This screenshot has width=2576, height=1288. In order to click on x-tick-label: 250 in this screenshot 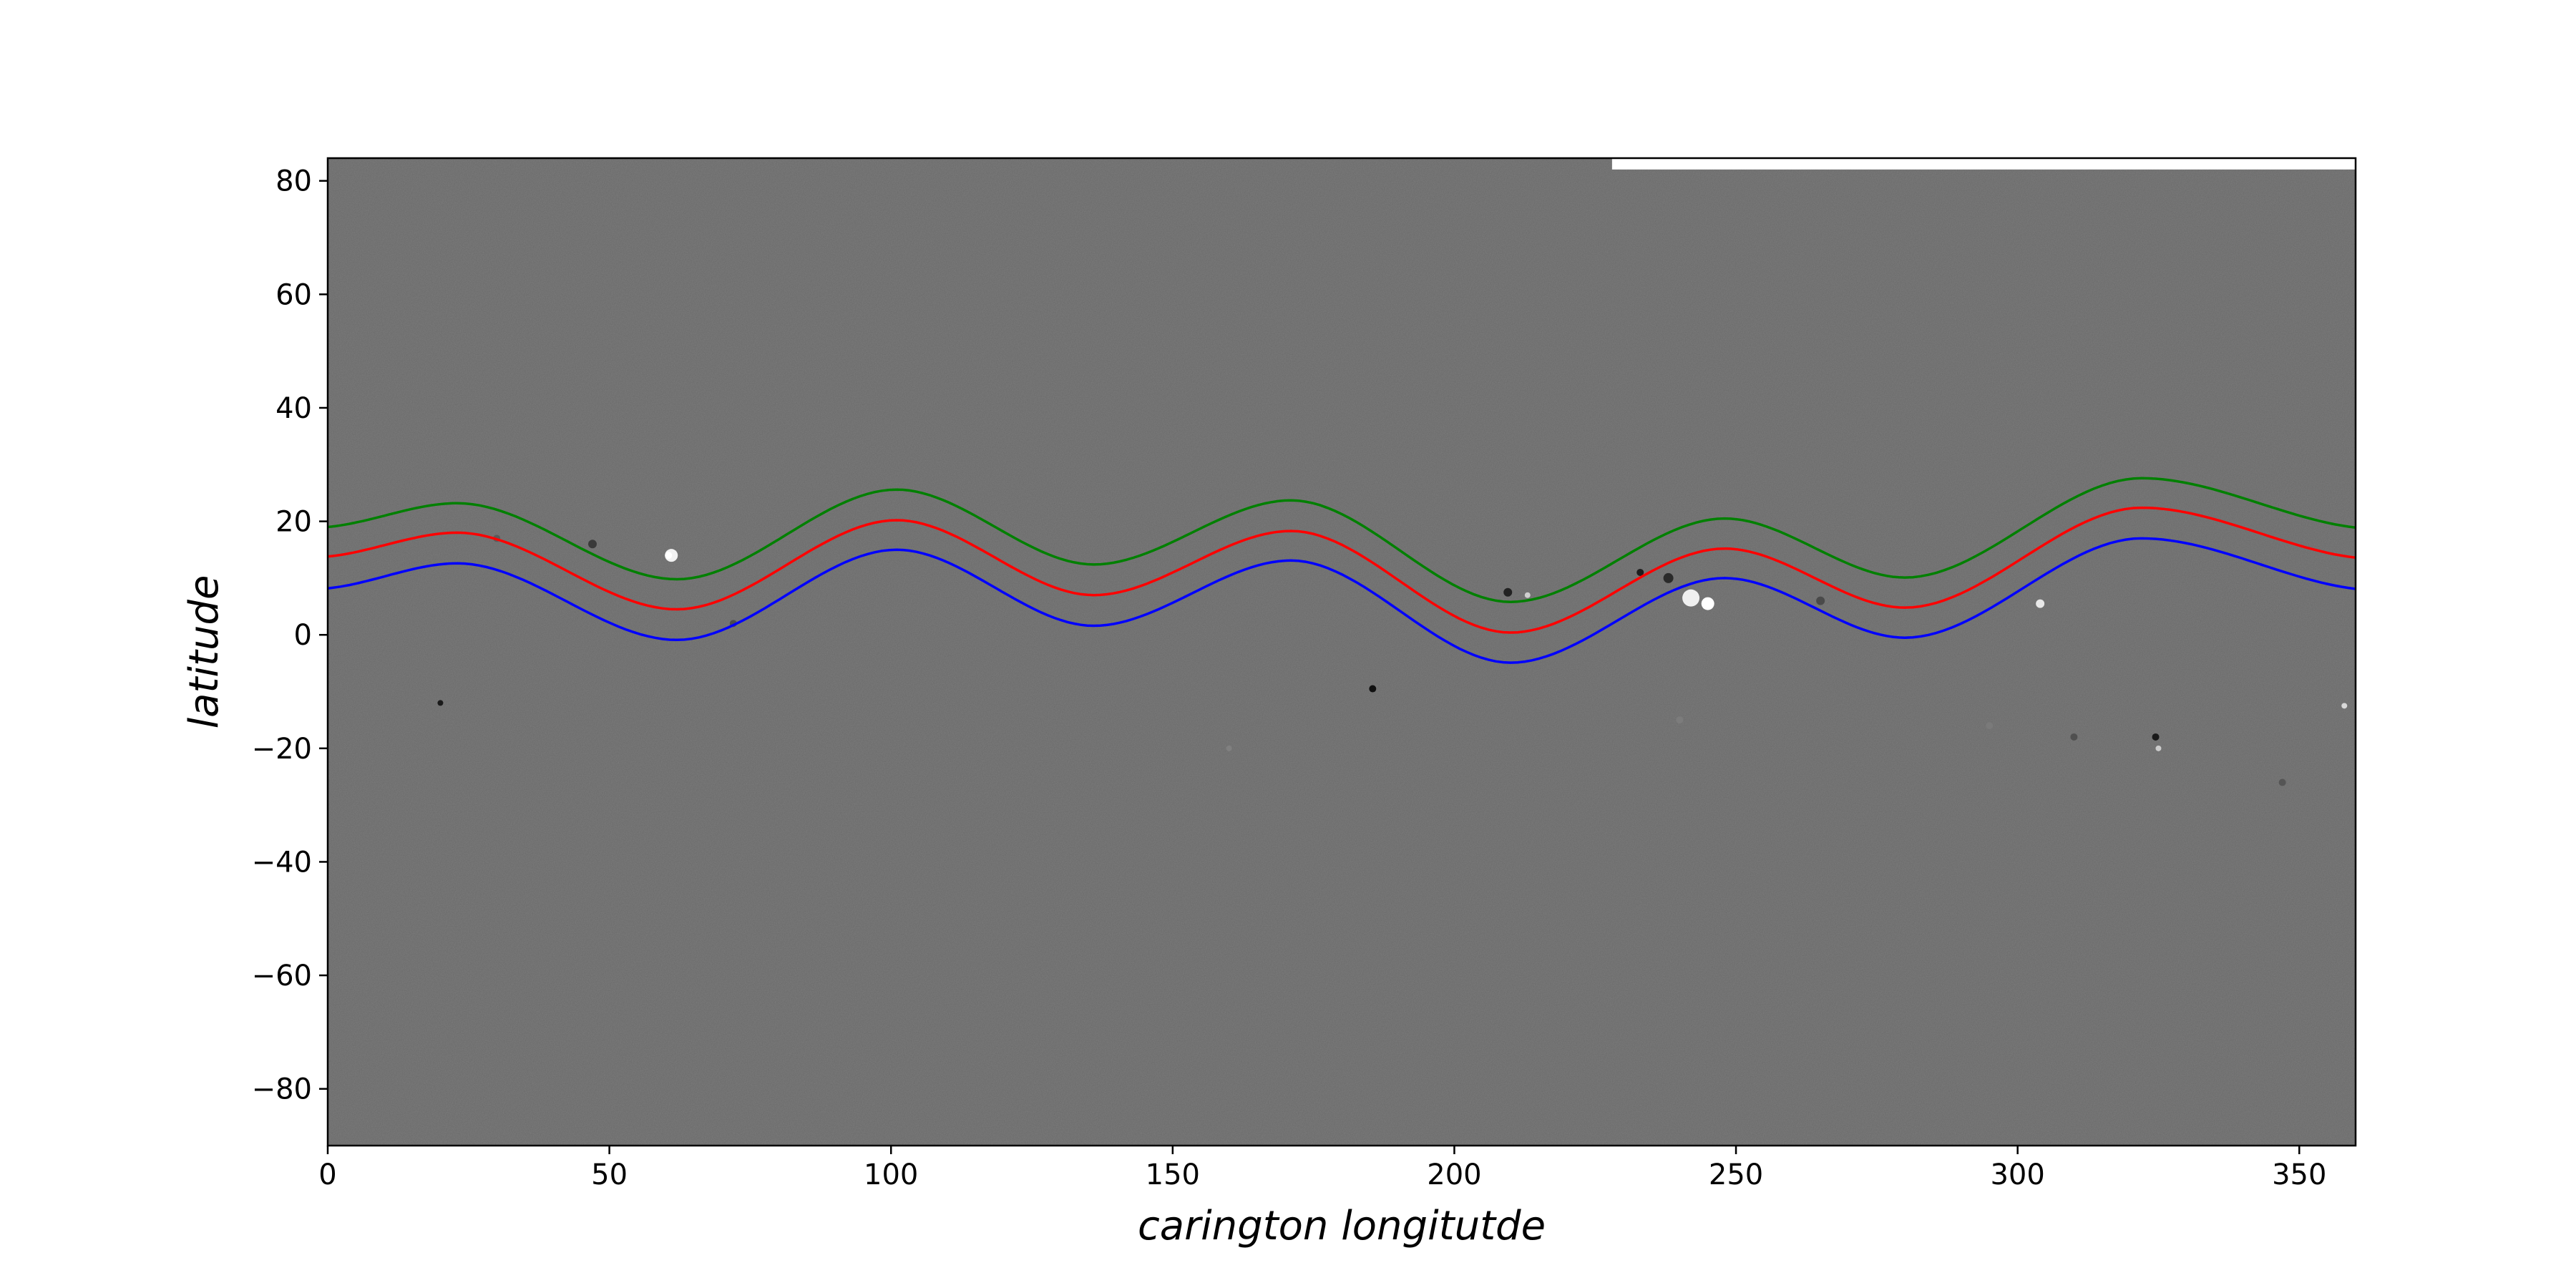, I will do `click(1736, 1174)`.